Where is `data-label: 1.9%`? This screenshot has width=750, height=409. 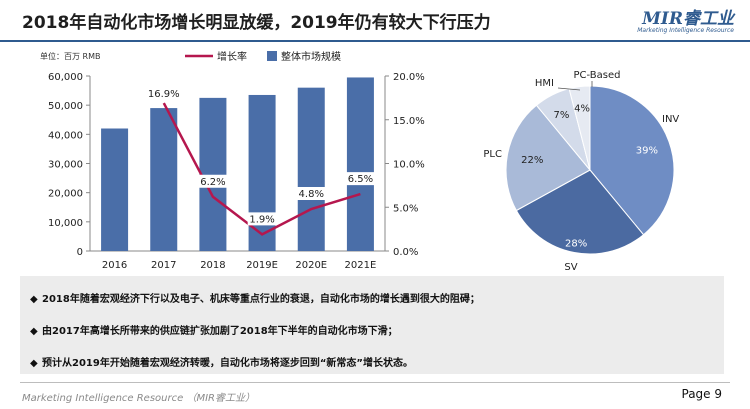 data-label: 1.9% is located at coordinates (261, 219).